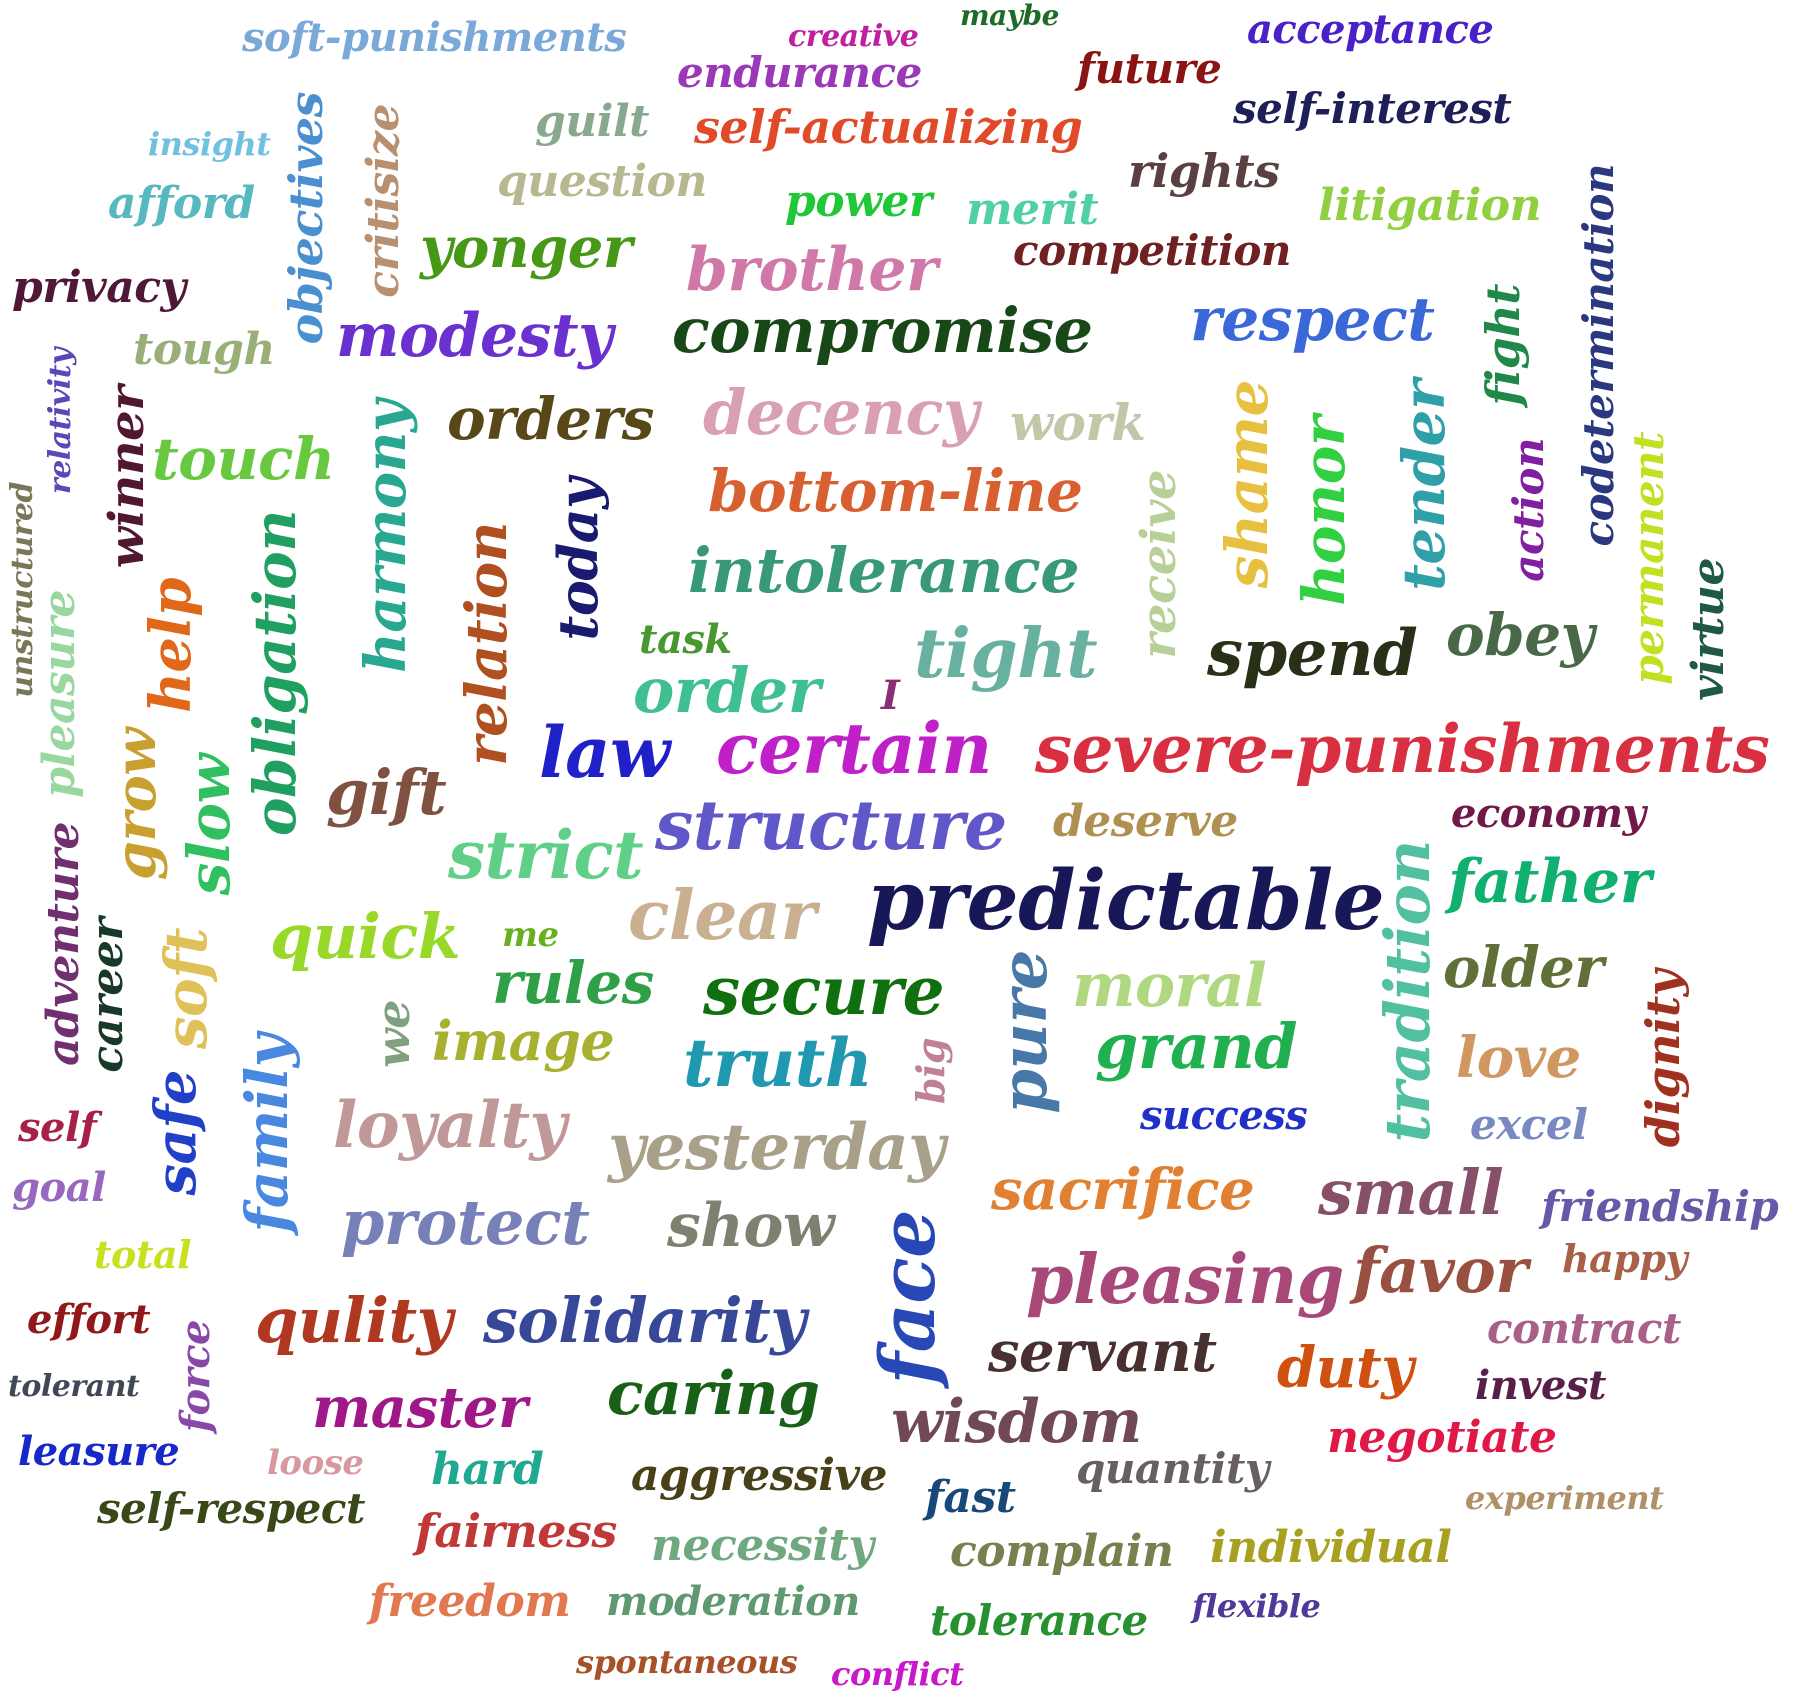 This screenshot has height=1691, width=1800. I want to click on word-tough: tough, so click(204, 349).